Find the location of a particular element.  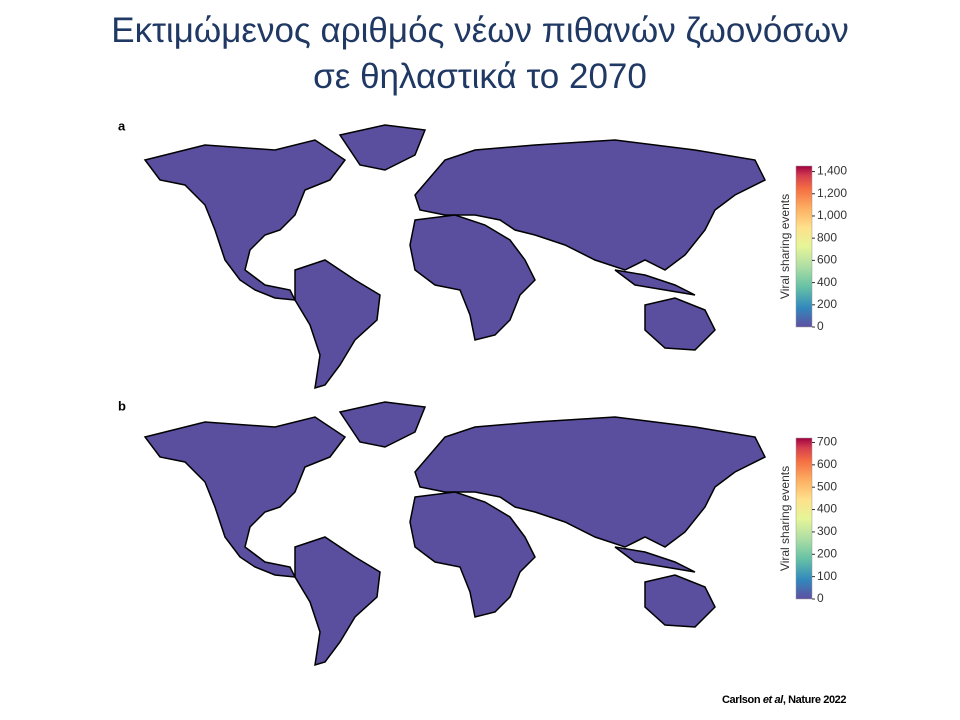

panel-label: b is located at coordinates (122, 405).